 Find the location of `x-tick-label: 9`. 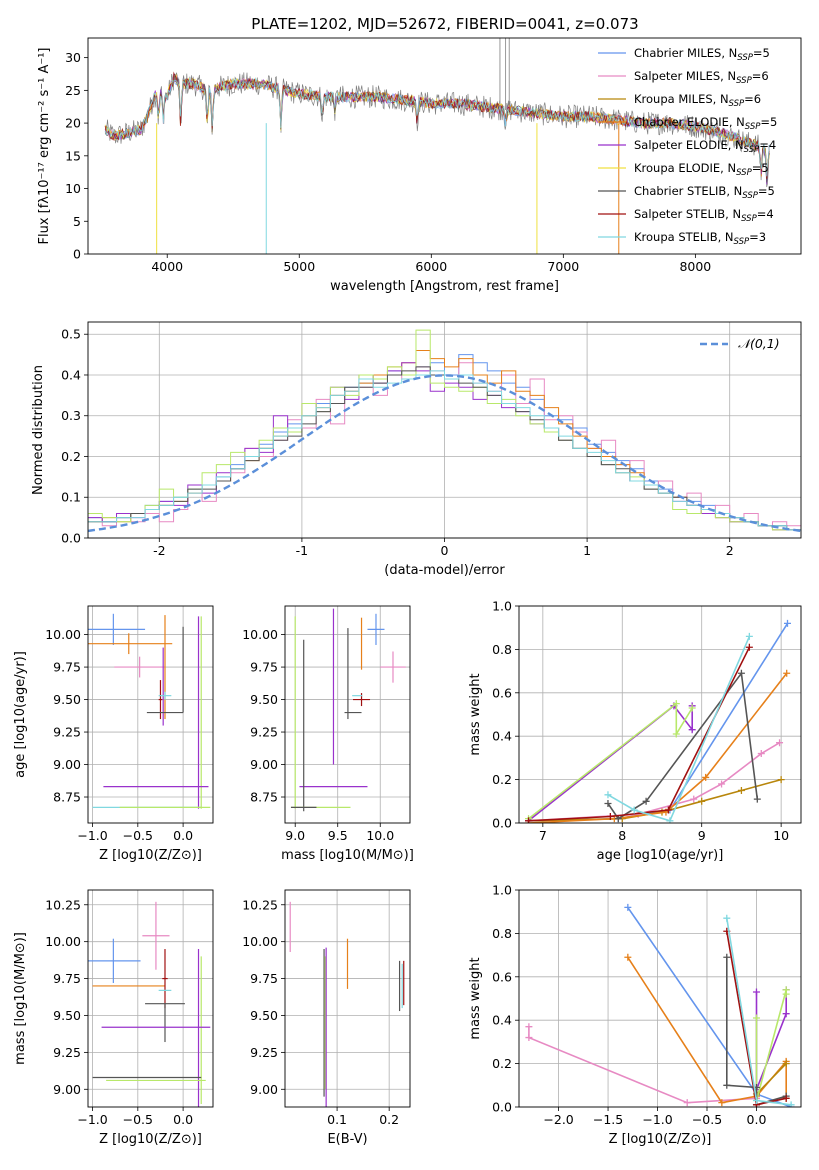

x-tick-label: 9 is located at coordinates (702, 835).